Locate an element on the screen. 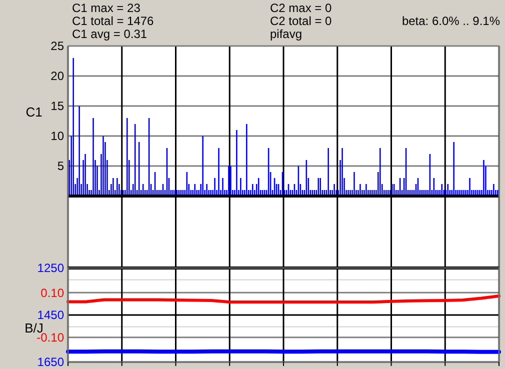 The height and width of the screenshot is (369, 505). y-axis-title: C1 is located at coordinates (34, 112).